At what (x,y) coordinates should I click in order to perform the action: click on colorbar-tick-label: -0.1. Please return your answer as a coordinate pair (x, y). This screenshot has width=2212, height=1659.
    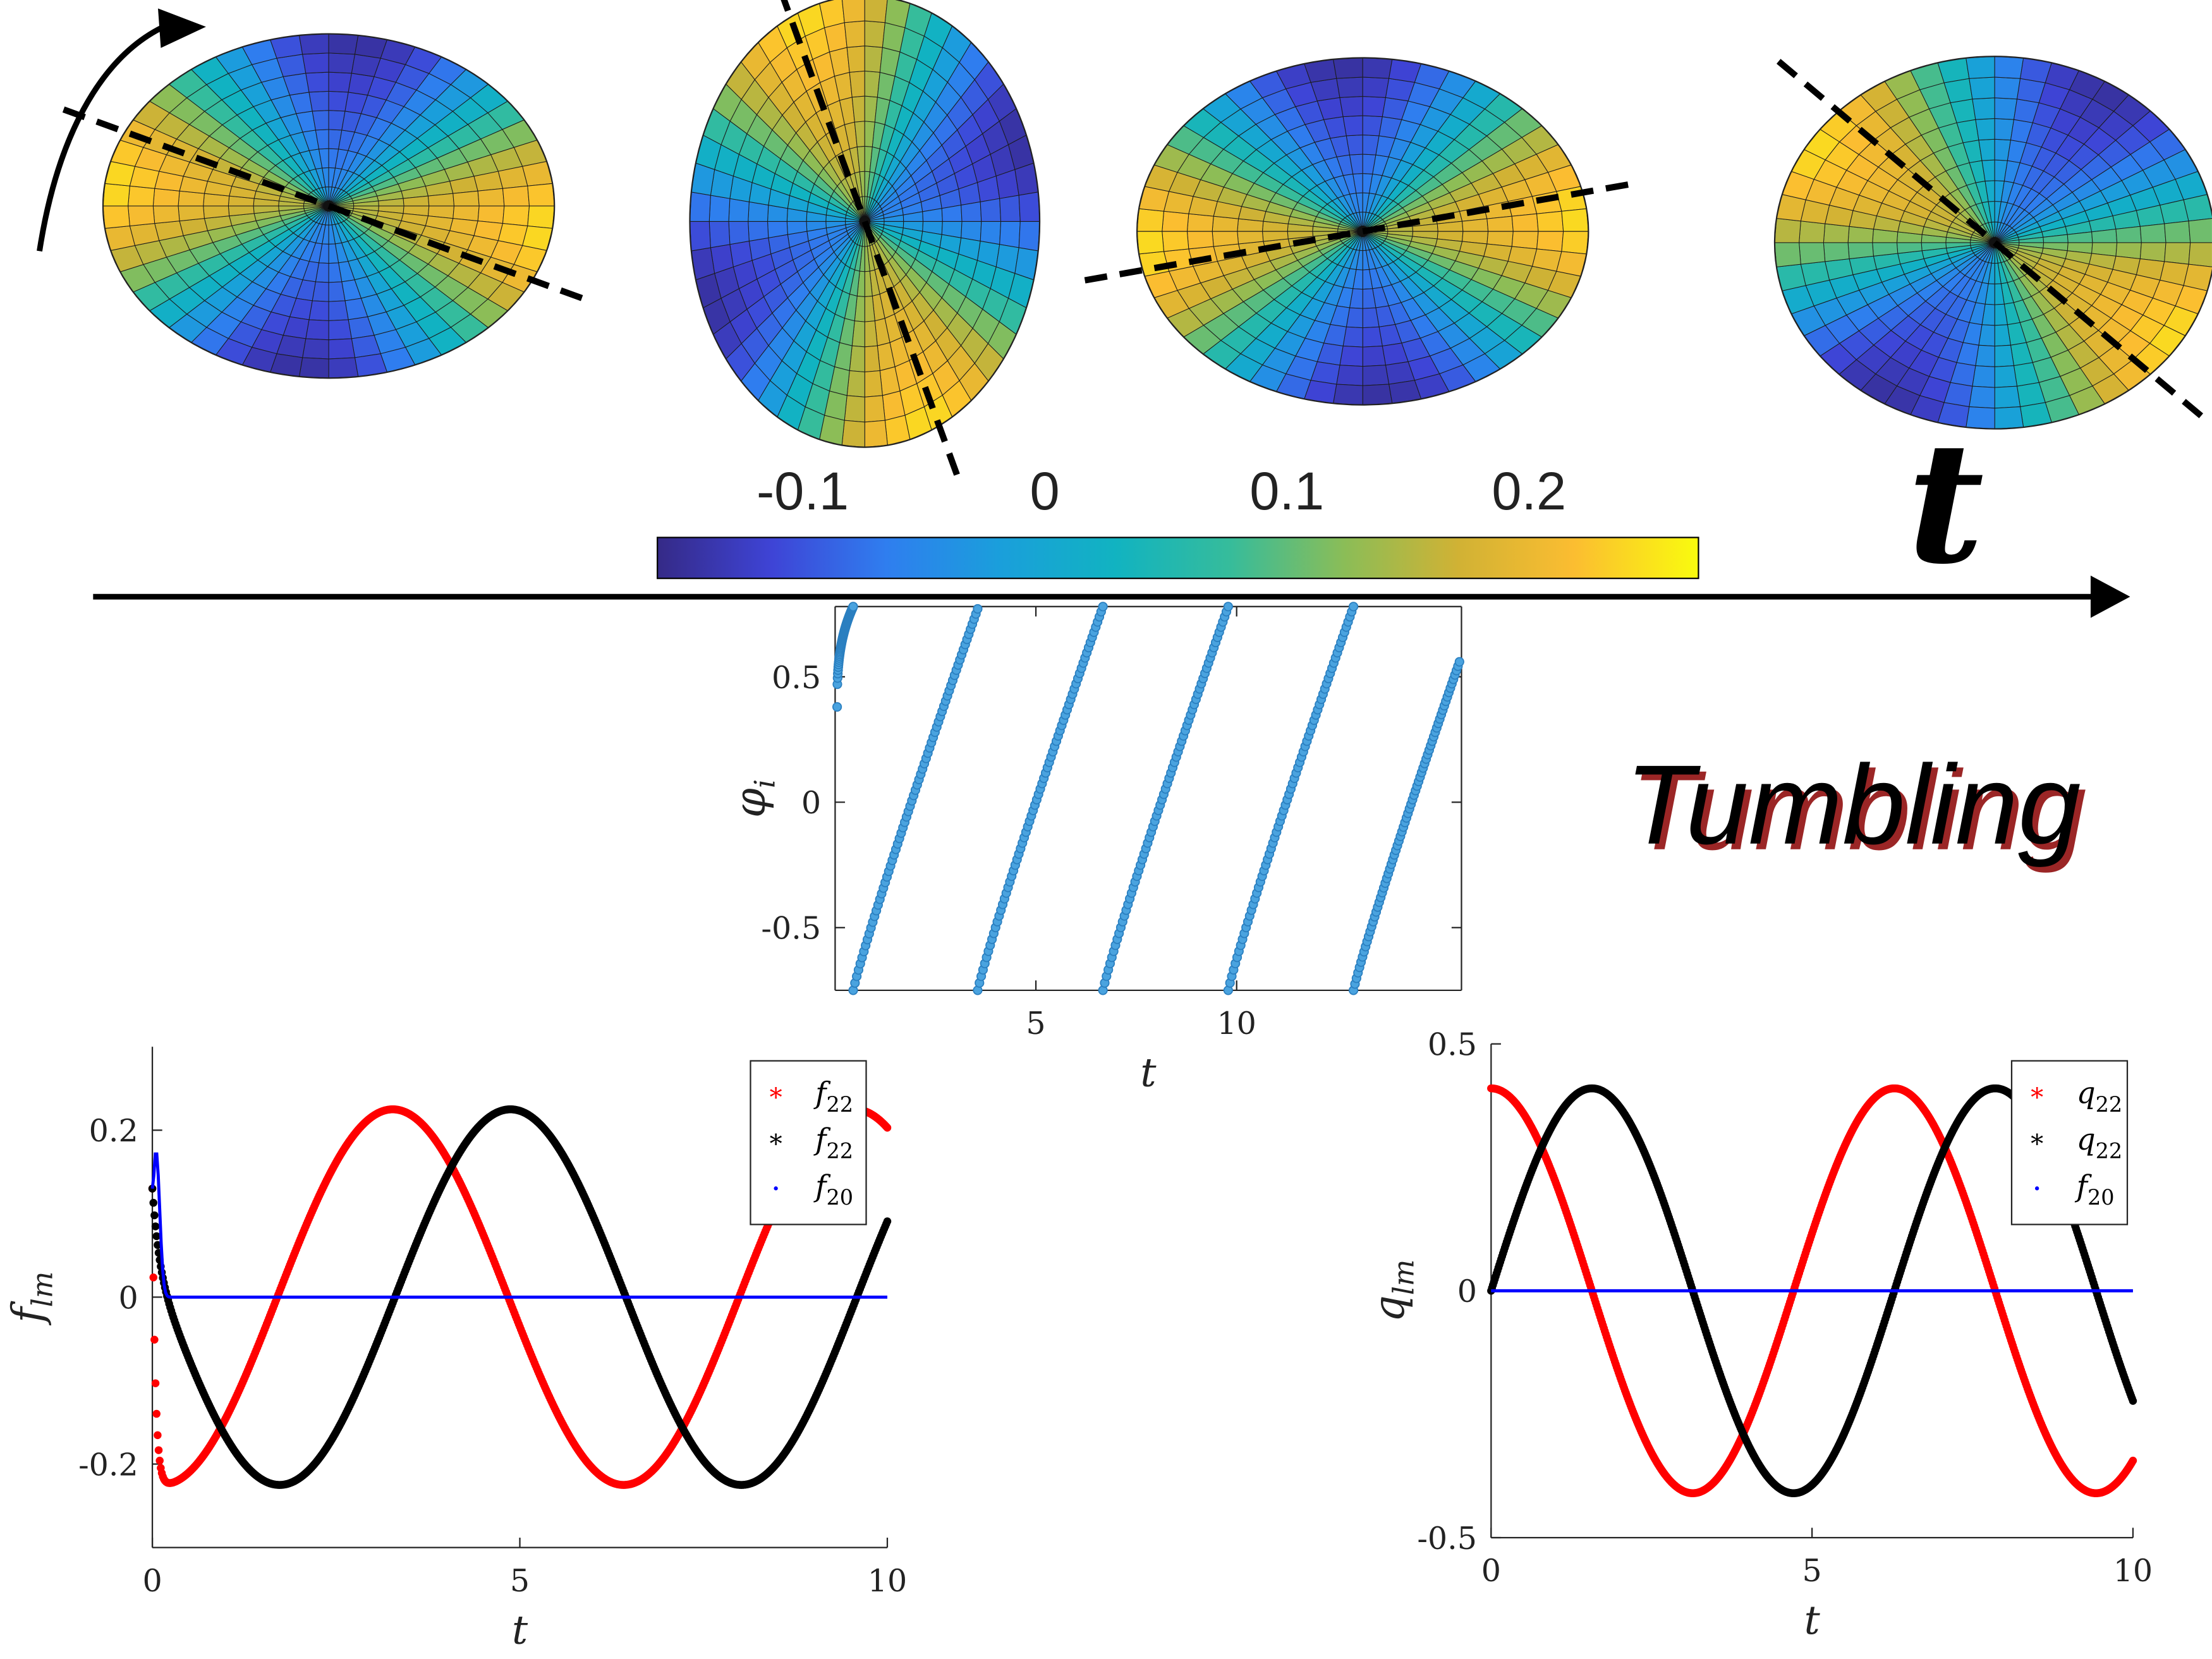
    Looking at the image, I should click on (803, 491).